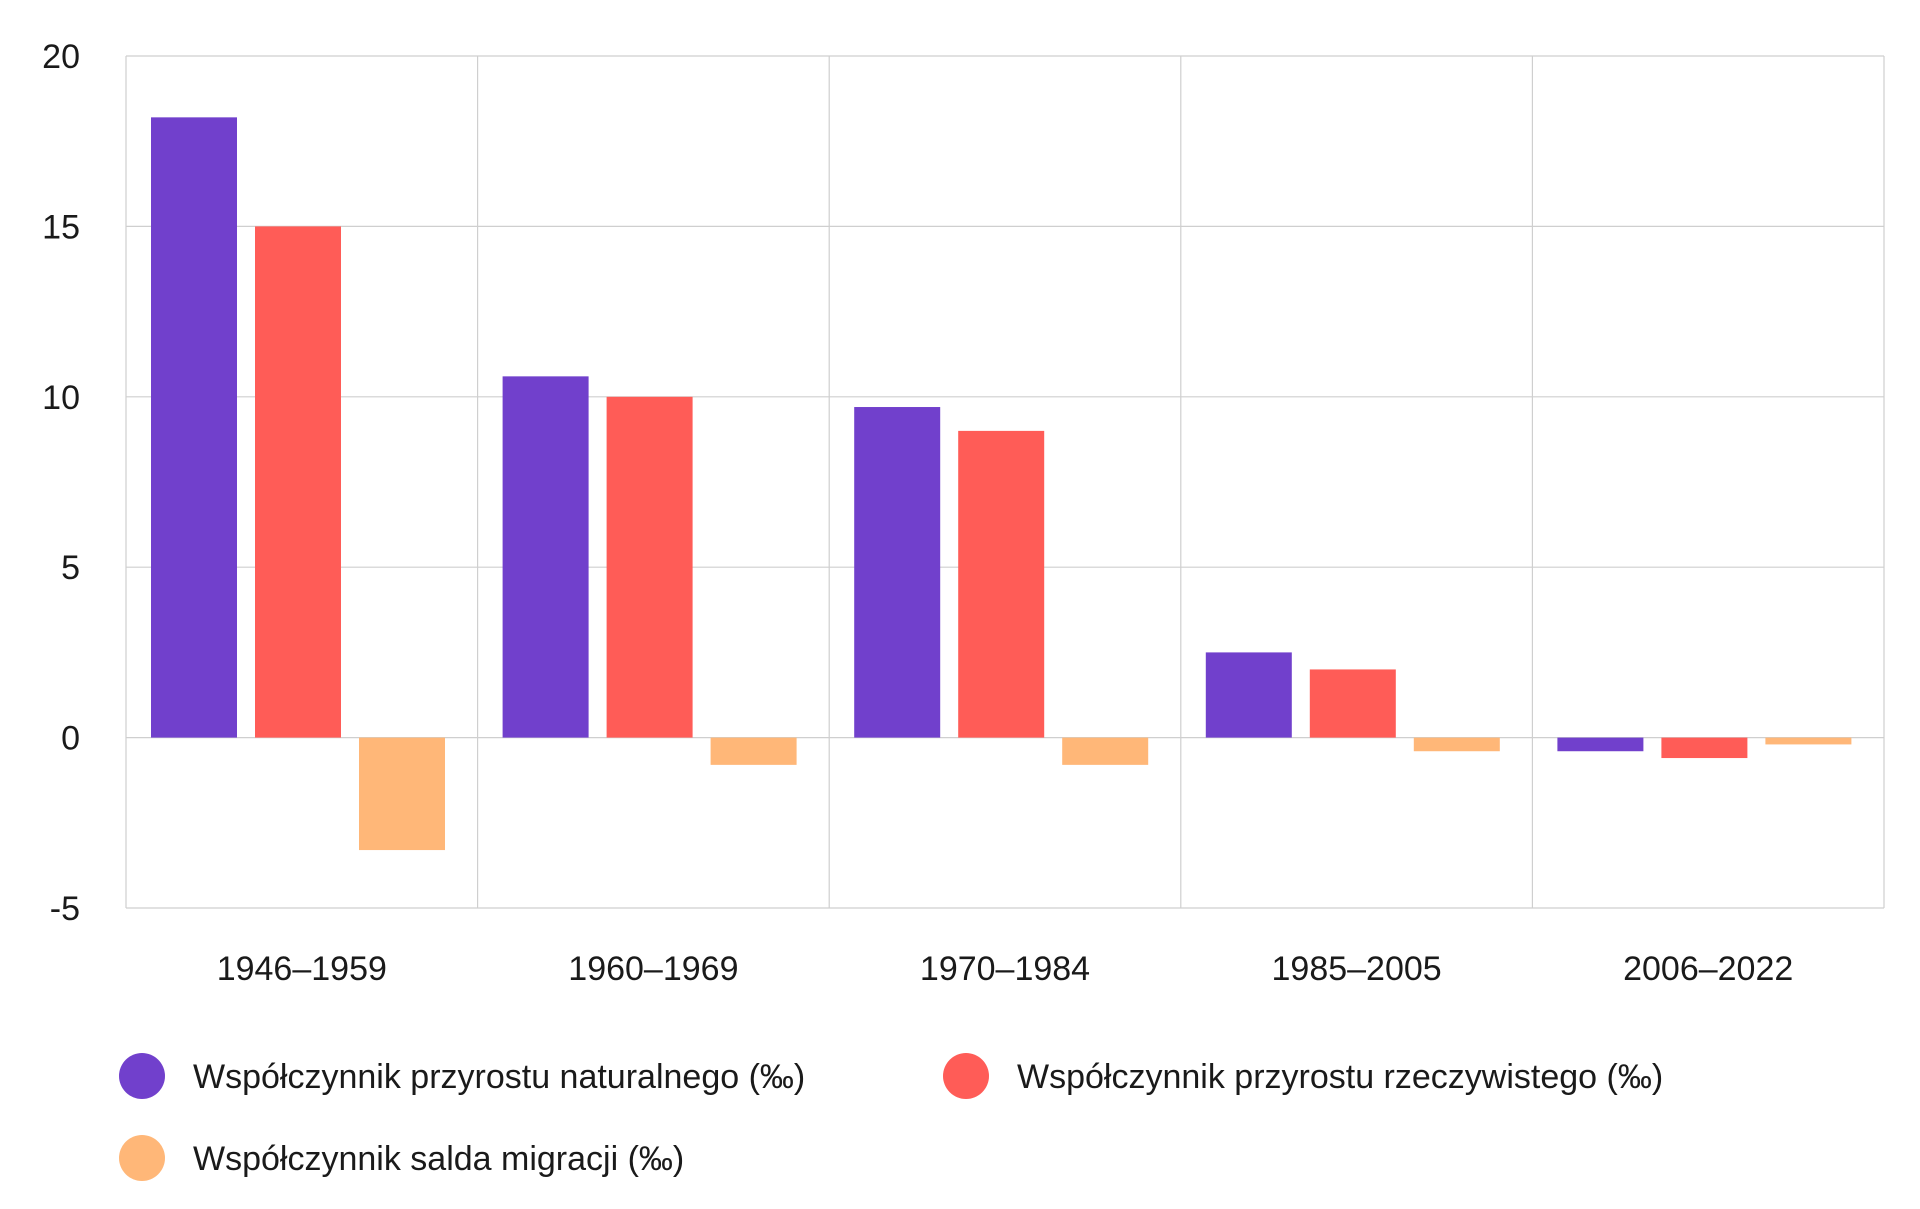 This screenshot has height=1209, width=1920. I want to click on x-tick-label: 1960–1969, so click(653, 969).